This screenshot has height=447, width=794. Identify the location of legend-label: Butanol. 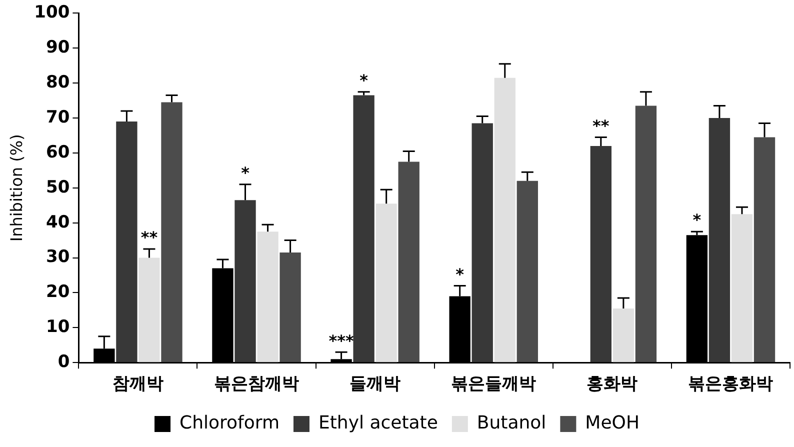
(511, 423).